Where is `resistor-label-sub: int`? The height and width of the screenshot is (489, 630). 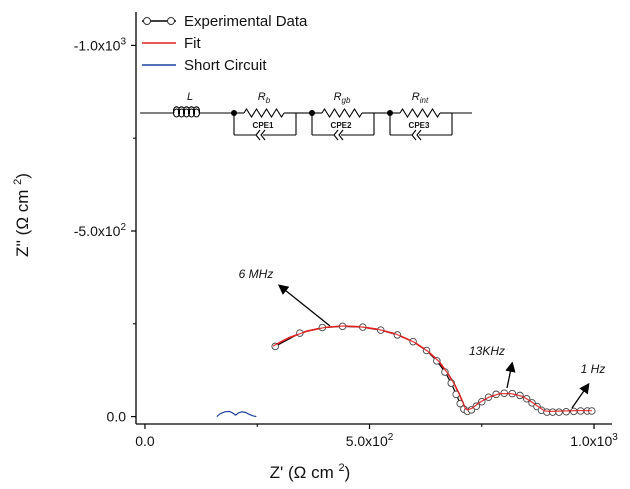 resistor-label-sub: int is located at coordinates (424, 100).